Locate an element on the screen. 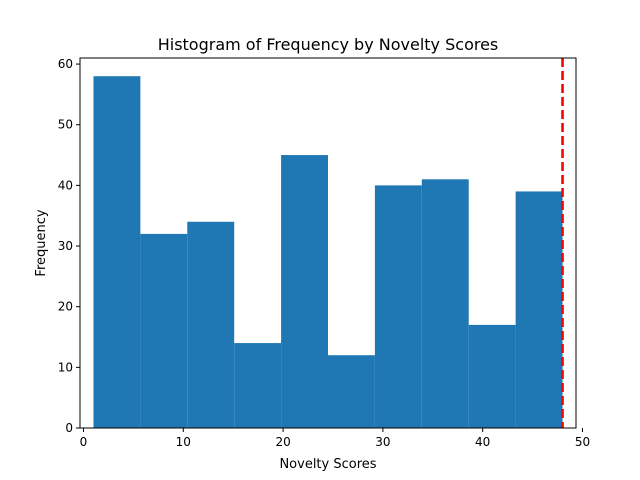 This screenshot has width=640, height=480. x-axis-ticks: 0 10 20 30 40 50 is located at coordinates (335, 438).